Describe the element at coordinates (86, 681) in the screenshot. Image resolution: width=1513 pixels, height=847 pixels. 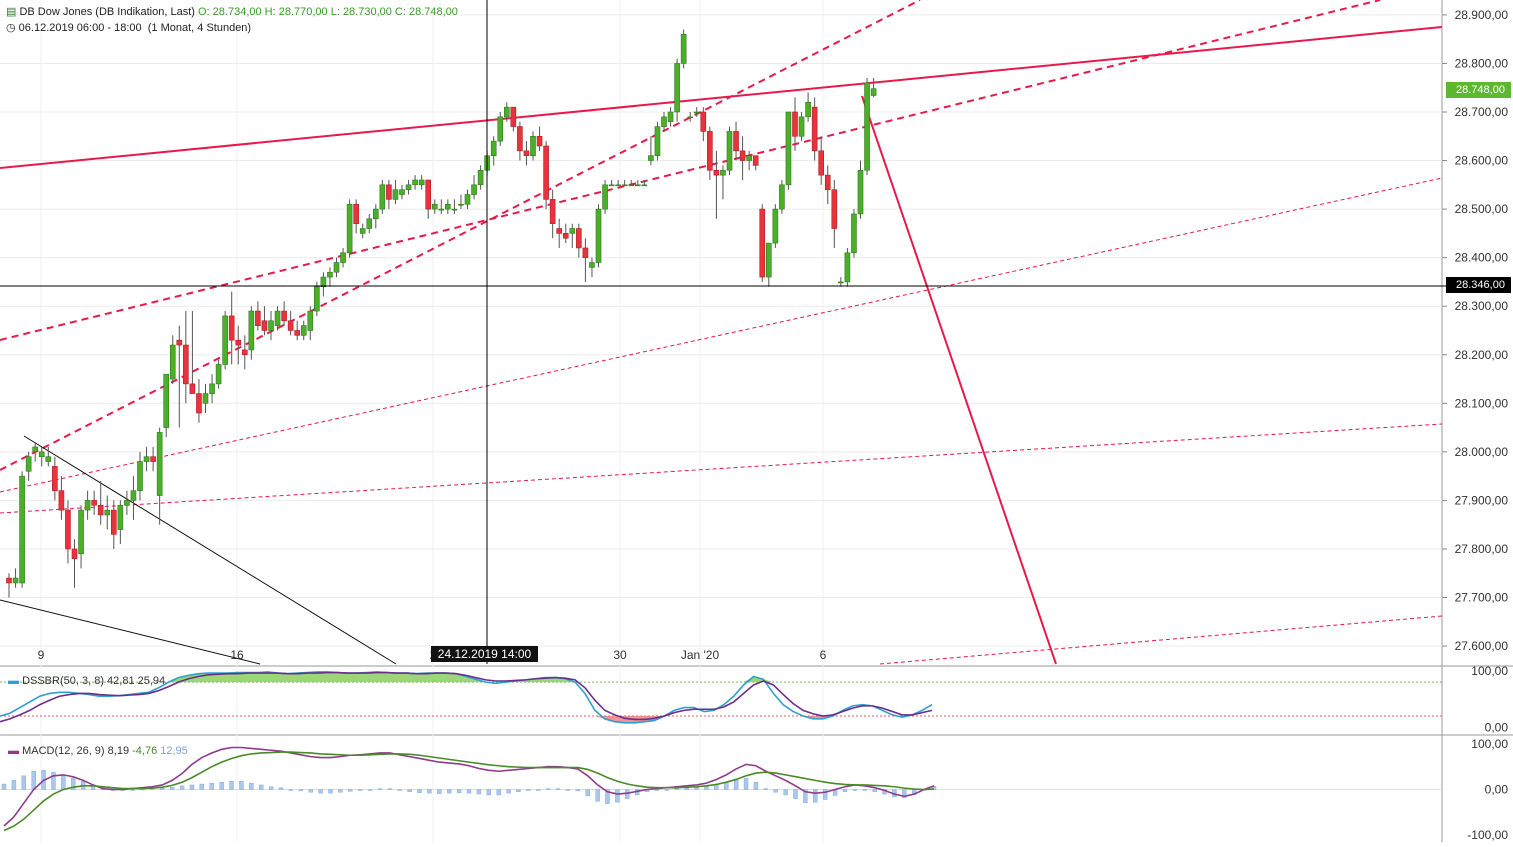
I see `dss-legend: ▬ DSSBR(50, 3, 8) 42,81 25,94` at that location.